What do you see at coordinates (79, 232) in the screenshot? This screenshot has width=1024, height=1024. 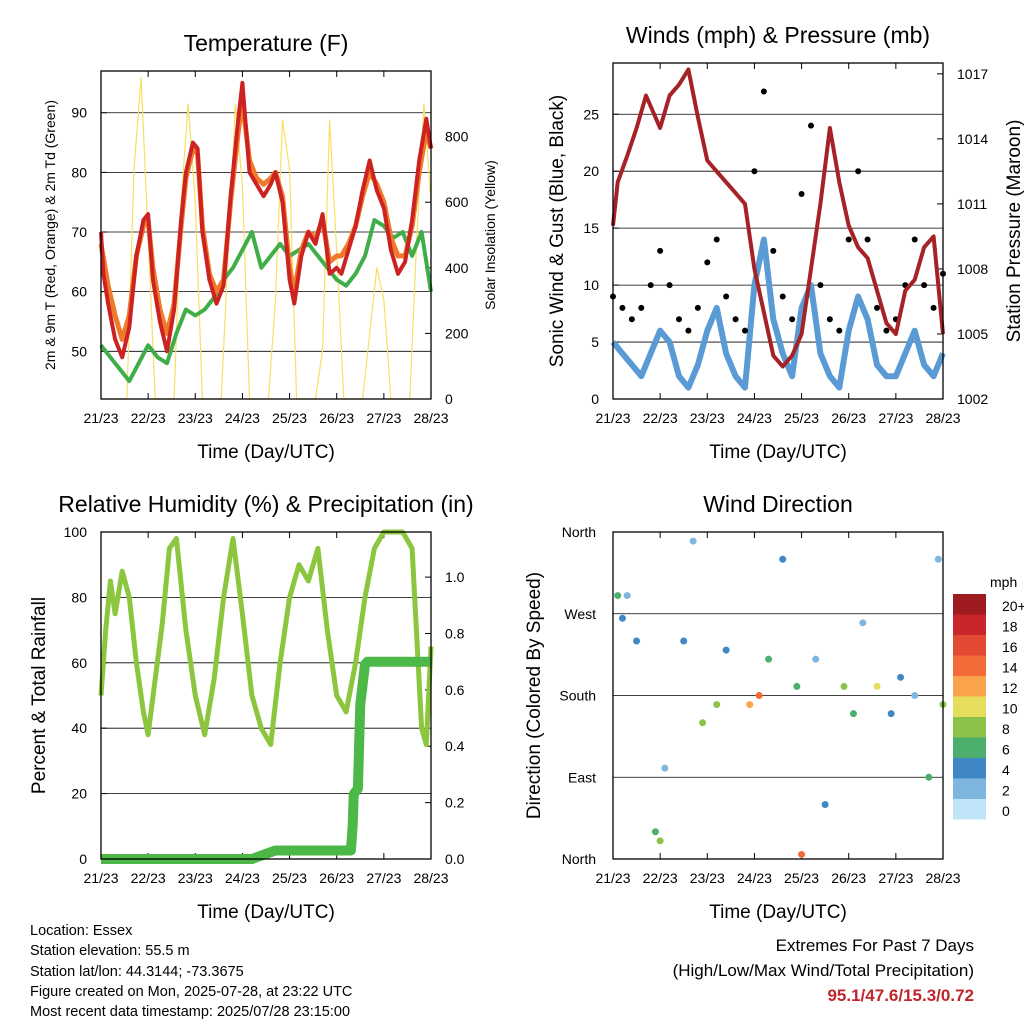 I see `y-tick-label: 70` at bounding box center [79, 232].